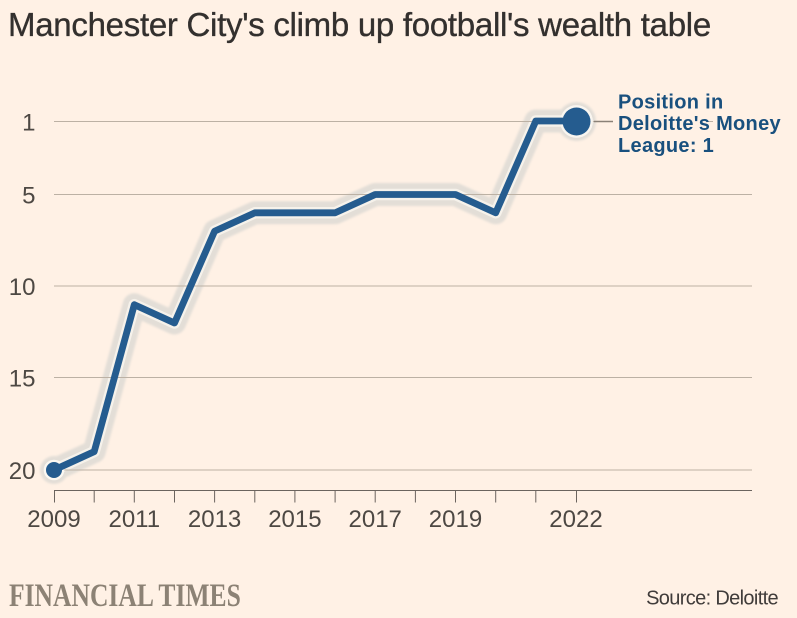  I want to click on svg-text: 2017, so click(375, 519).